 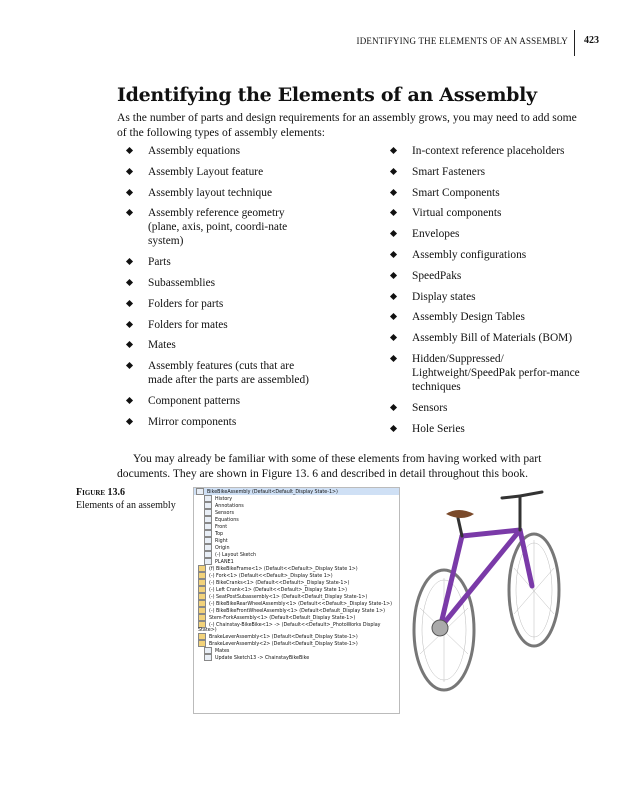 What do you see at coordinates (296, 561) in the screenshot?
I see `tree-row: PLANE1` at bounding box center [296, 561].